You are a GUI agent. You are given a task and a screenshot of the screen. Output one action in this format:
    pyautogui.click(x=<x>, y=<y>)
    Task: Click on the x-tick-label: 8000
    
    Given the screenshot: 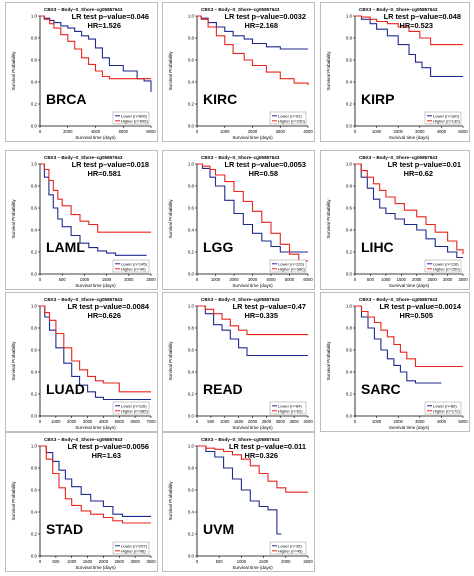 What is the action you would take?
    pyautogui.click(x=151, y=131)
    